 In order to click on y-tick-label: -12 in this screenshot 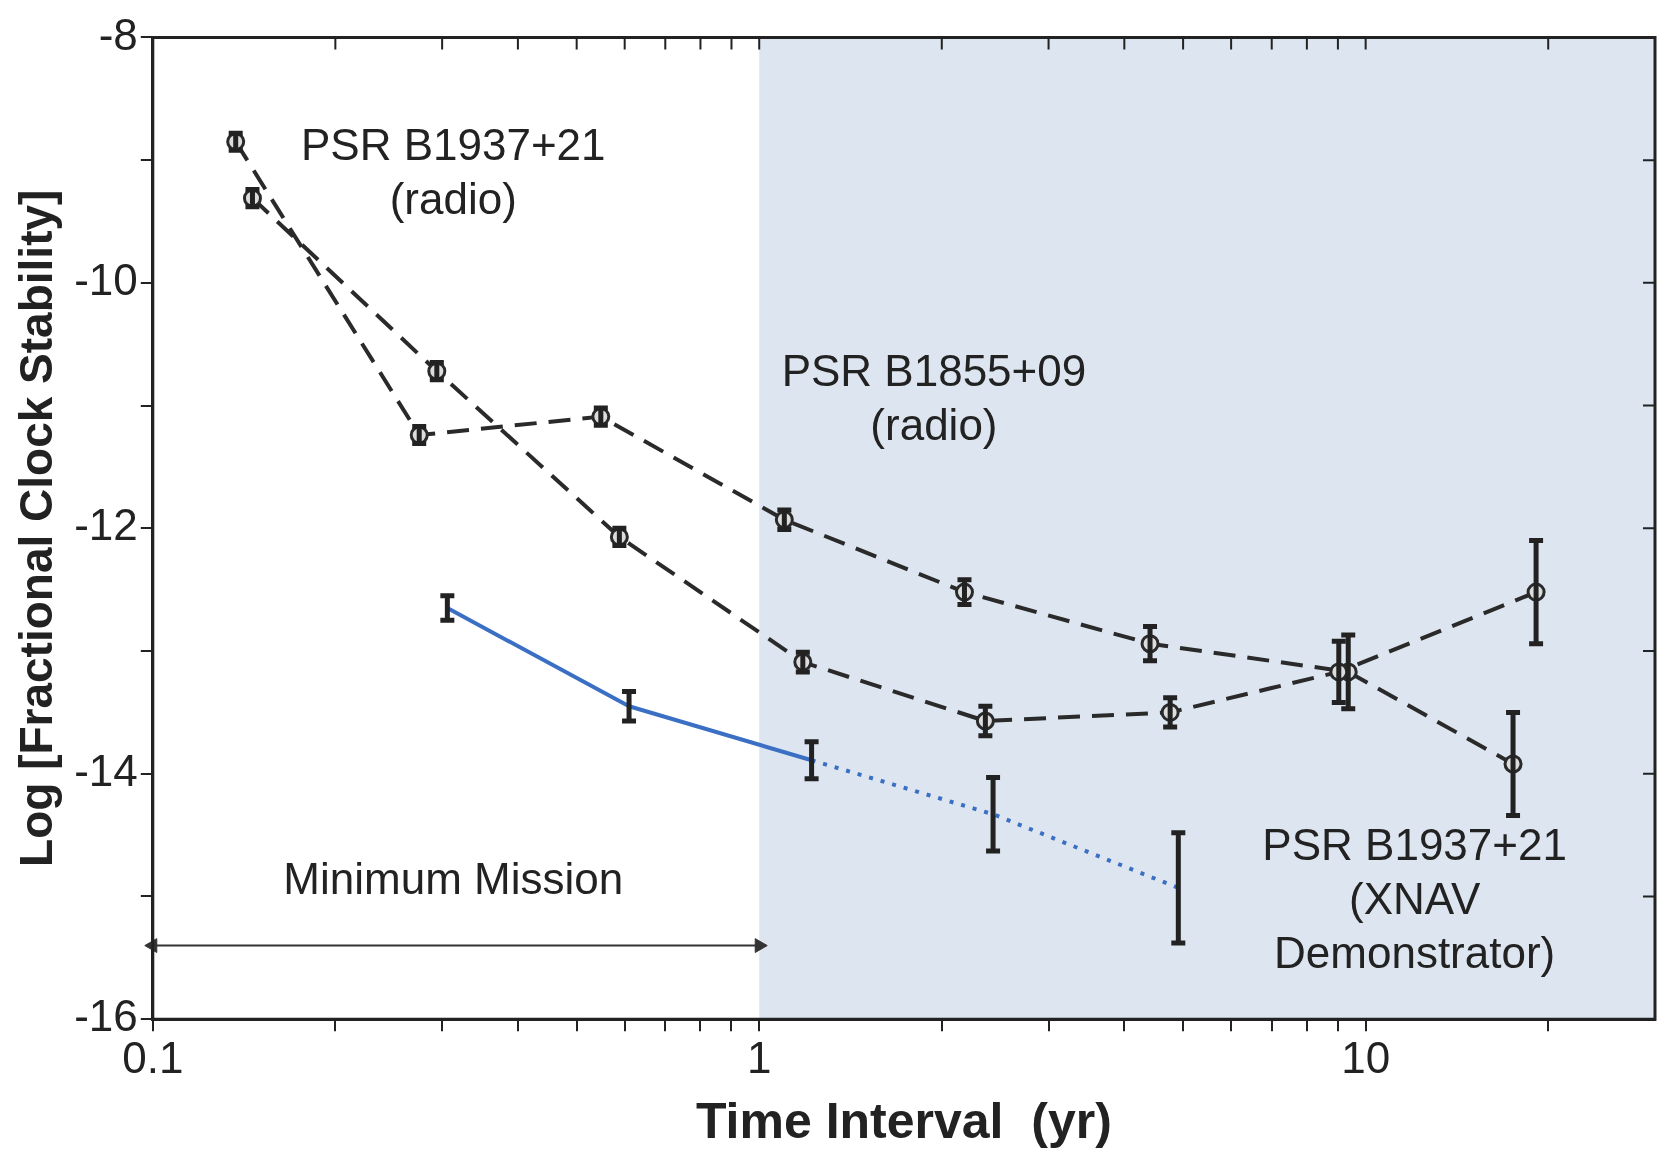, I will do `click(106, 525)`.